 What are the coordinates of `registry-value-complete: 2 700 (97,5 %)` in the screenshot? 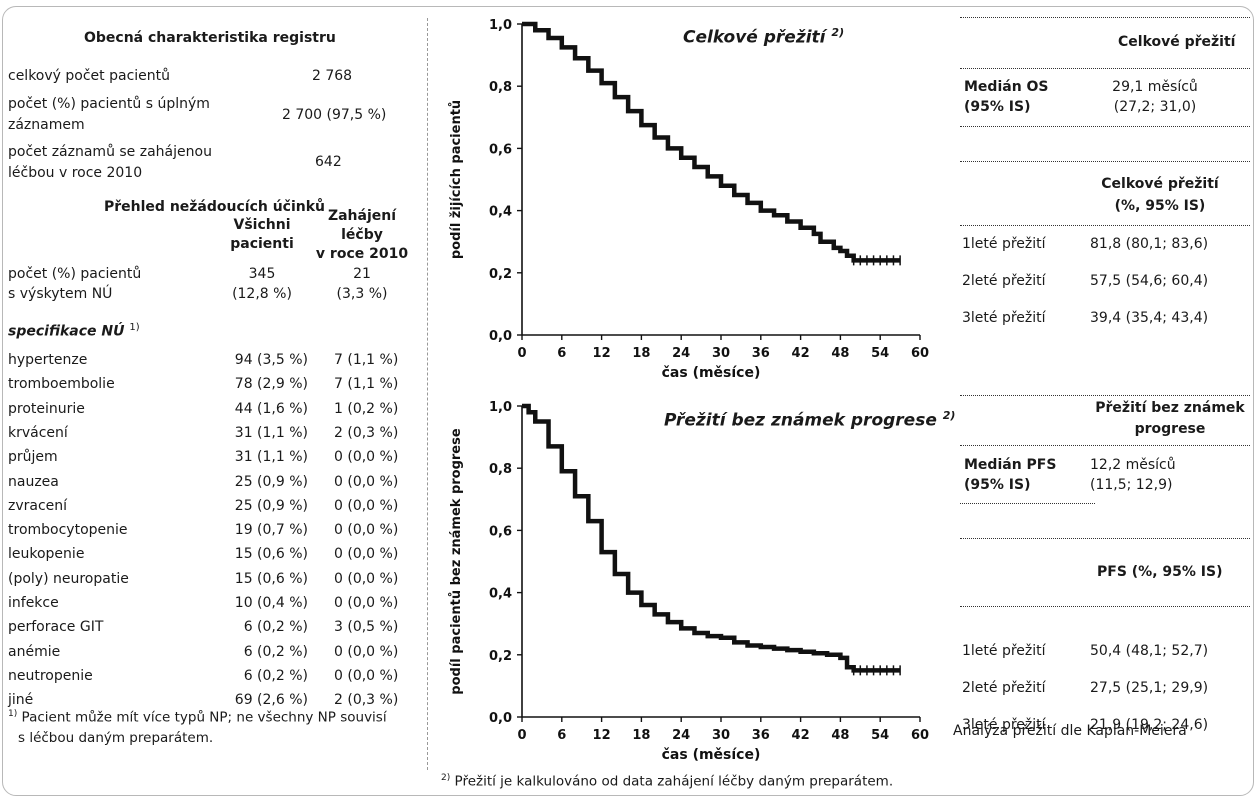 It's located at (334, 115).